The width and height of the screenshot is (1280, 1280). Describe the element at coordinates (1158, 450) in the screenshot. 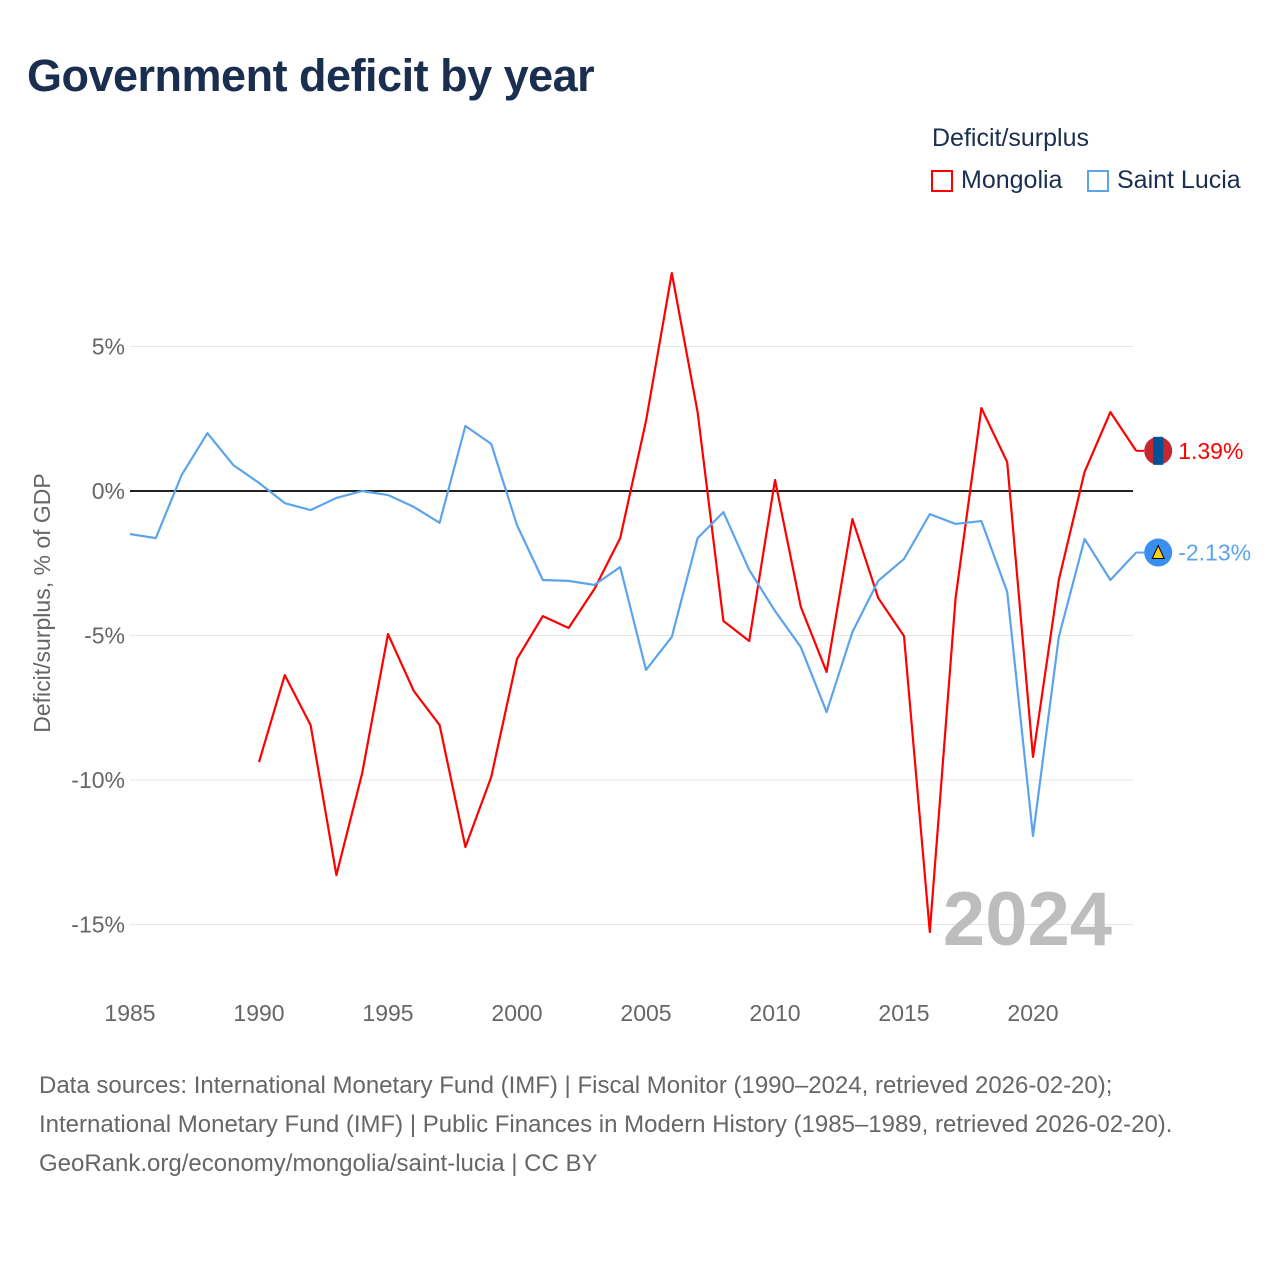

I see `flag-stripe` at that location.